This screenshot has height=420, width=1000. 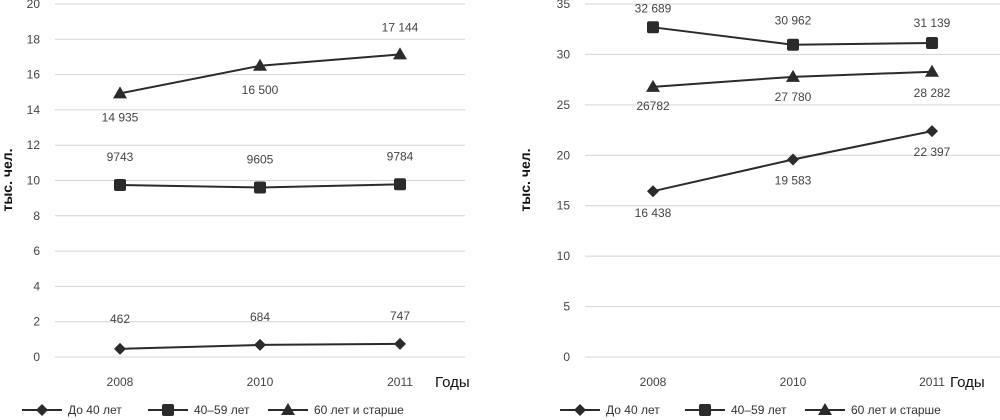 What do you see at coordinates (36, 322) in the screenshot?
I see `y-tick-label: 2` at bounding box center [36, 322].